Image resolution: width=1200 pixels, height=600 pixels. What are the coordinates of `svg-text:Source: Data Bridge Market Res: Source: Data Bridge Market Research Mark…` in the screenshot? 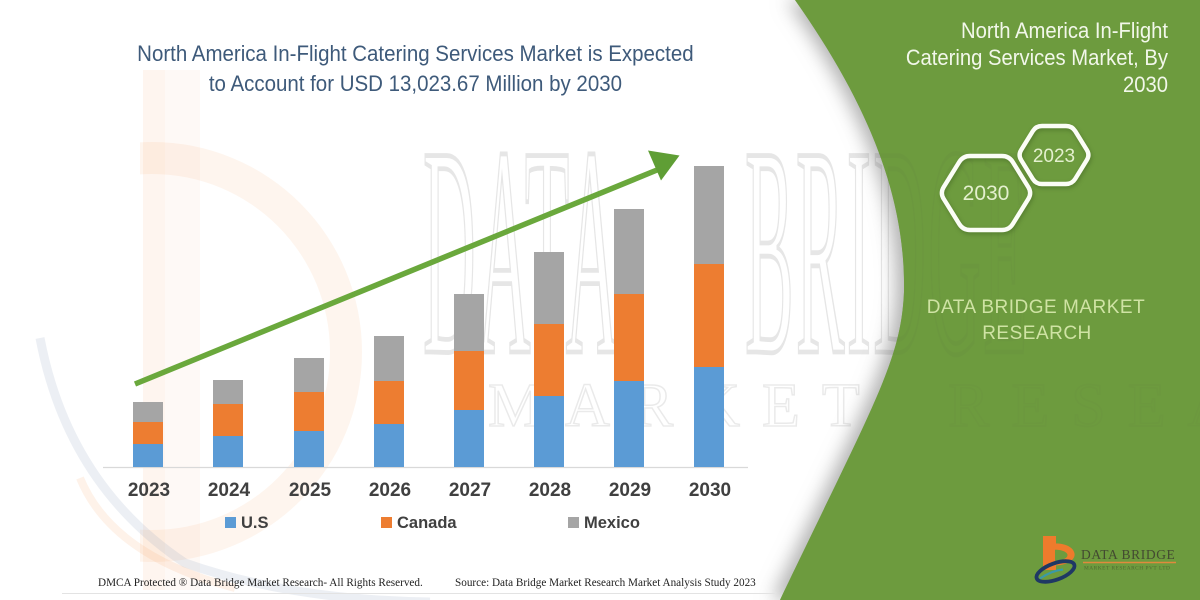 It's located at (605, 583).